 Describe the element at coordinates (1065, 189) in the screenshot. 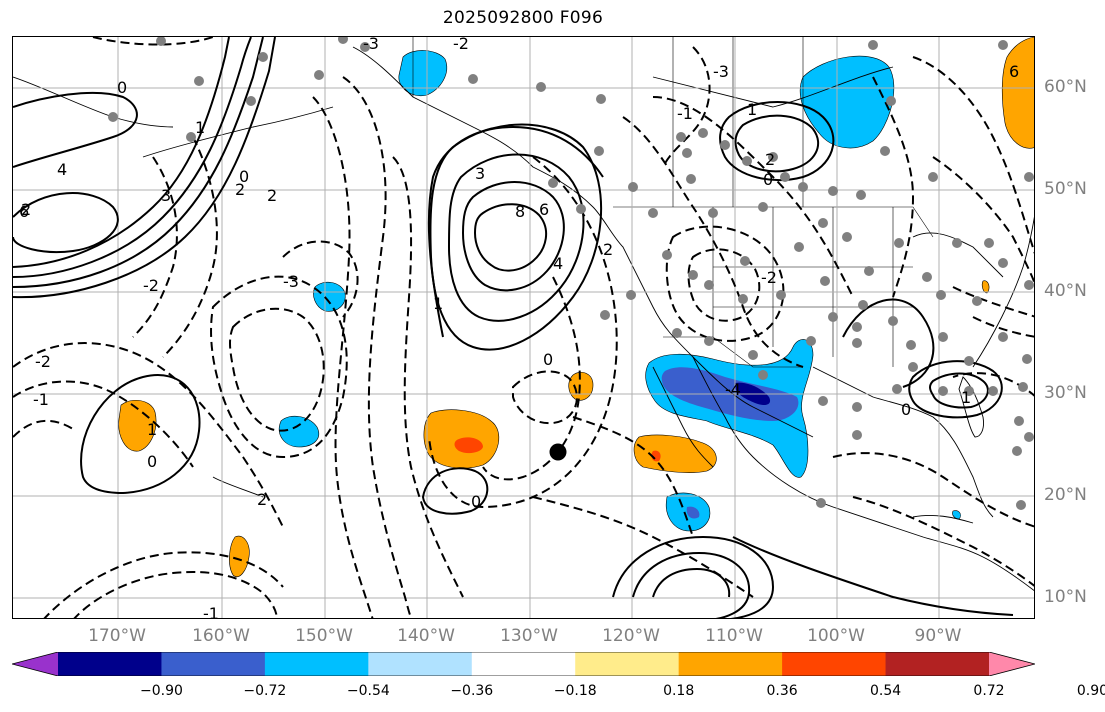

I see `lat-label-50n: 50°N` at that location.